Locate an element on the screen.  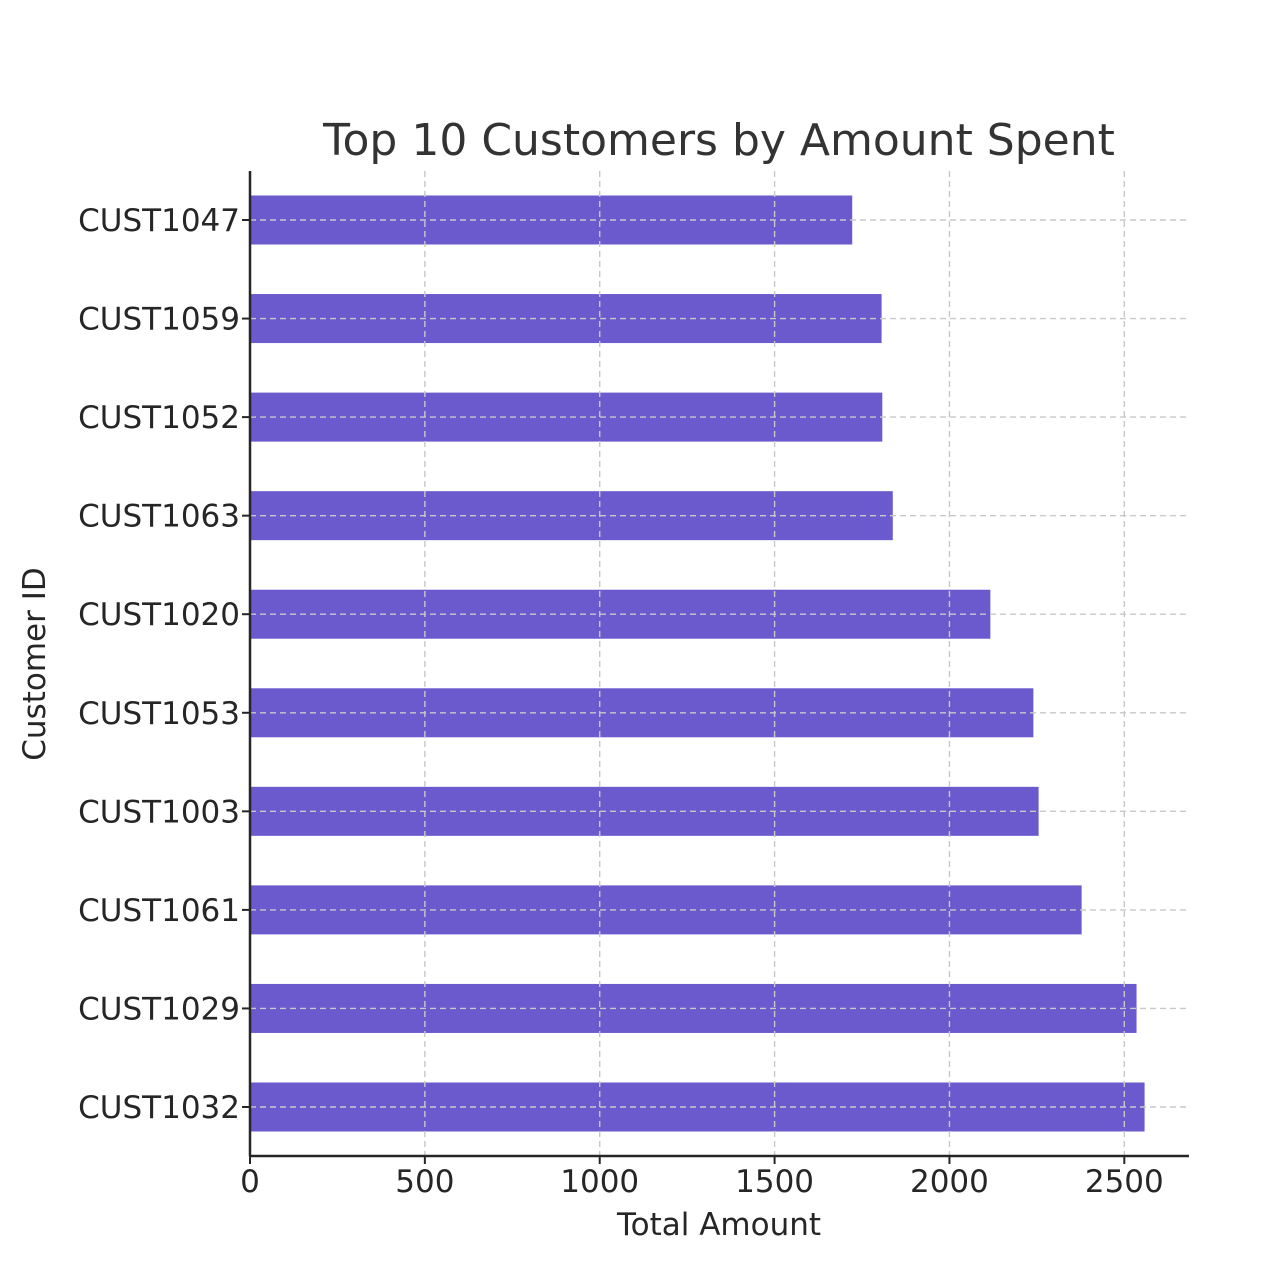
x-tick-label: 0 is located at coordinates (250, 1182).